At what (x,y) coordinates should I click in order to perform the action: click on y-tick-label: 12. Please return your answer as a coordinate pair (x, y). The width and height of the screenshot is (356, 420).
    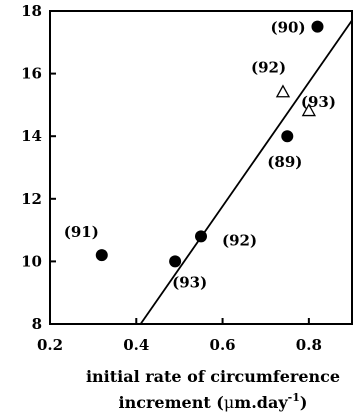
    Looking at the image, I should click on (31, 199).